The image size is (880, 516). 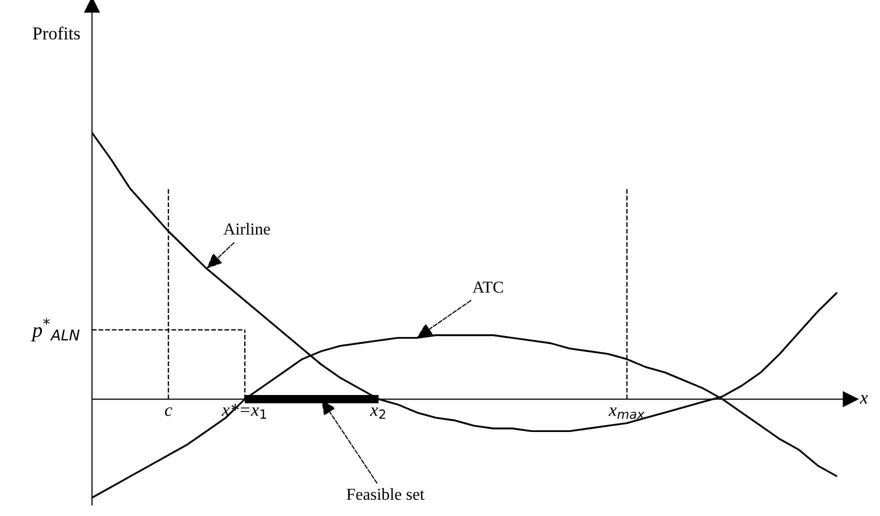 I want to click on text: Feasible set, so click(x=385, y=494).